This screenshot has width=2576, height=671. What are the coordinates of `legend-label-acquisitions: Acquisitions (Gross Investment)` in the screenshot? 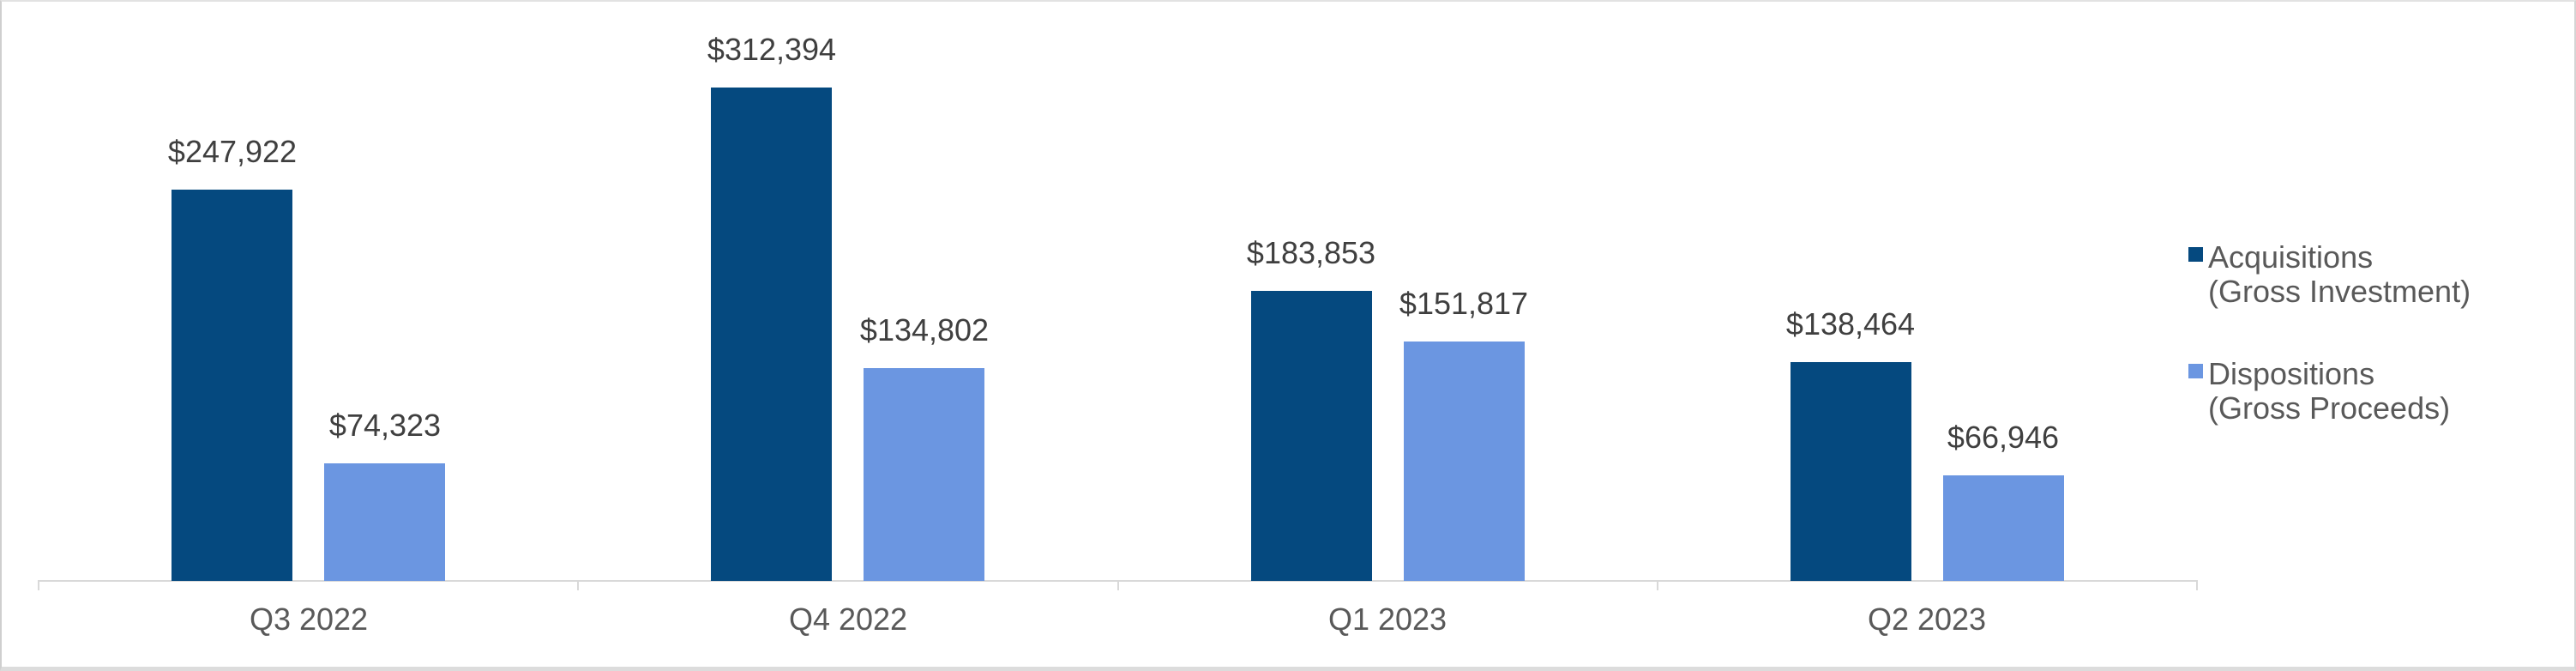 It's located at (2339, 275).